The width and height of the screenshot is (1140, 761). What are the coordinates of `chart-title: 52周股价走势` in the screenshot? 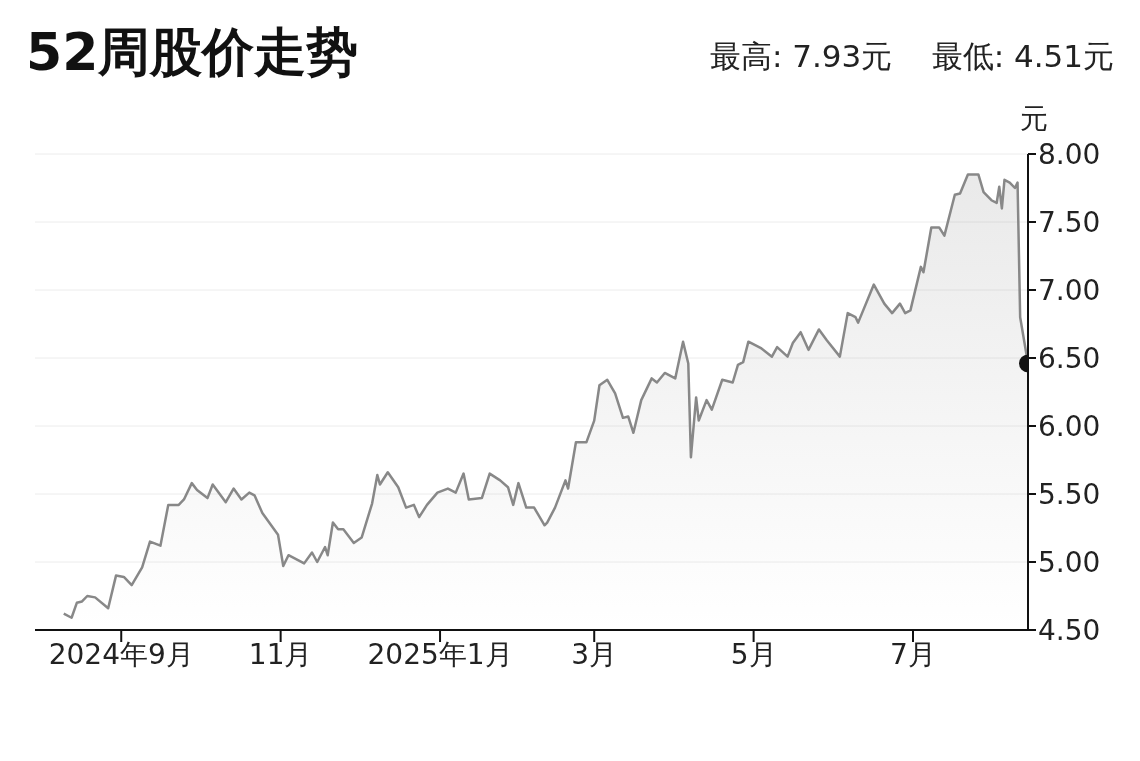 It's located at (192, 52).